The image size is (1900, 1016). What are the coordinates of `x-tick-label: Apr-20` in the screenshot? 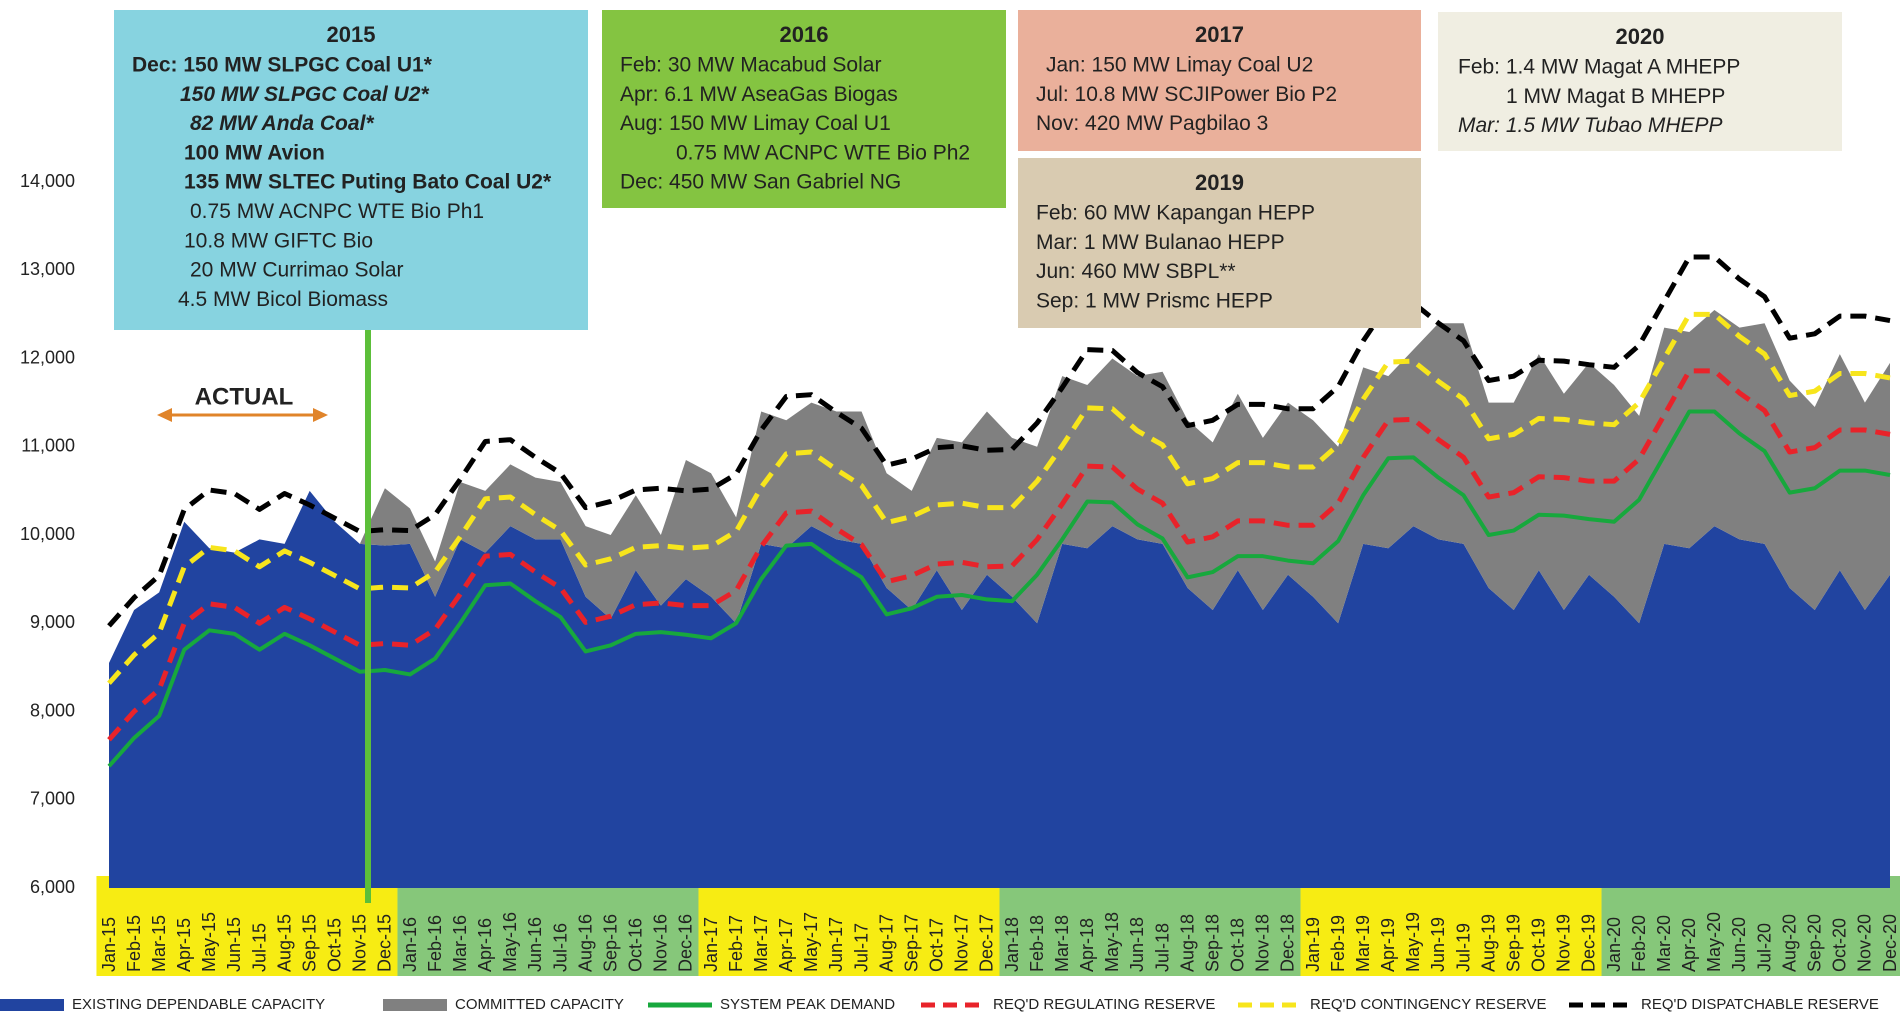 It's located at (1689, 945).